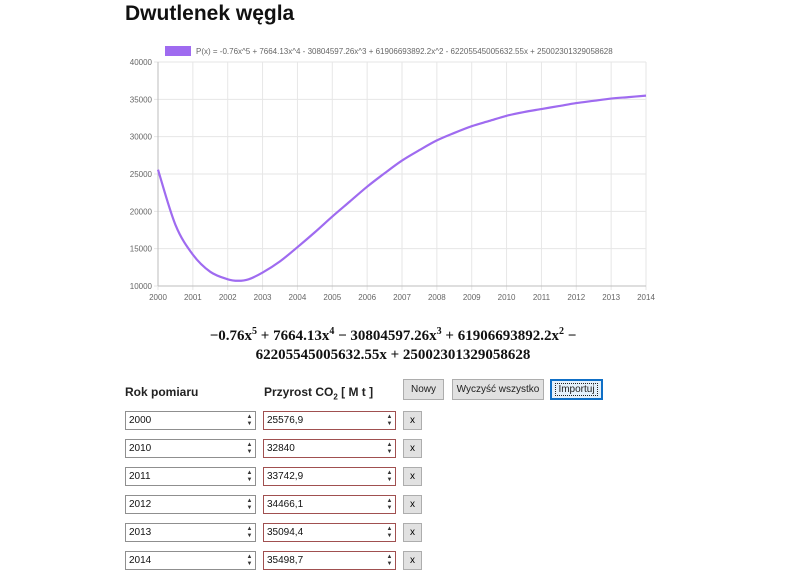 Image resolution: width=808 pixels, height=588 pixels. What do you see at coordinates (178, 51) in the screenshot?
I see `legend-swatch` at bounding box center [178, 51].